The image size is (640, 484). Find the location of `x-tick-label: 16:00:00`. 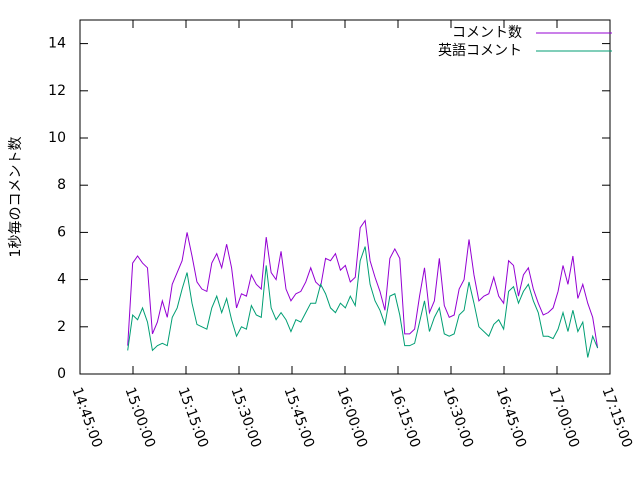

x-tick-label: 16:00:00 is located at coordinates (351, 417).